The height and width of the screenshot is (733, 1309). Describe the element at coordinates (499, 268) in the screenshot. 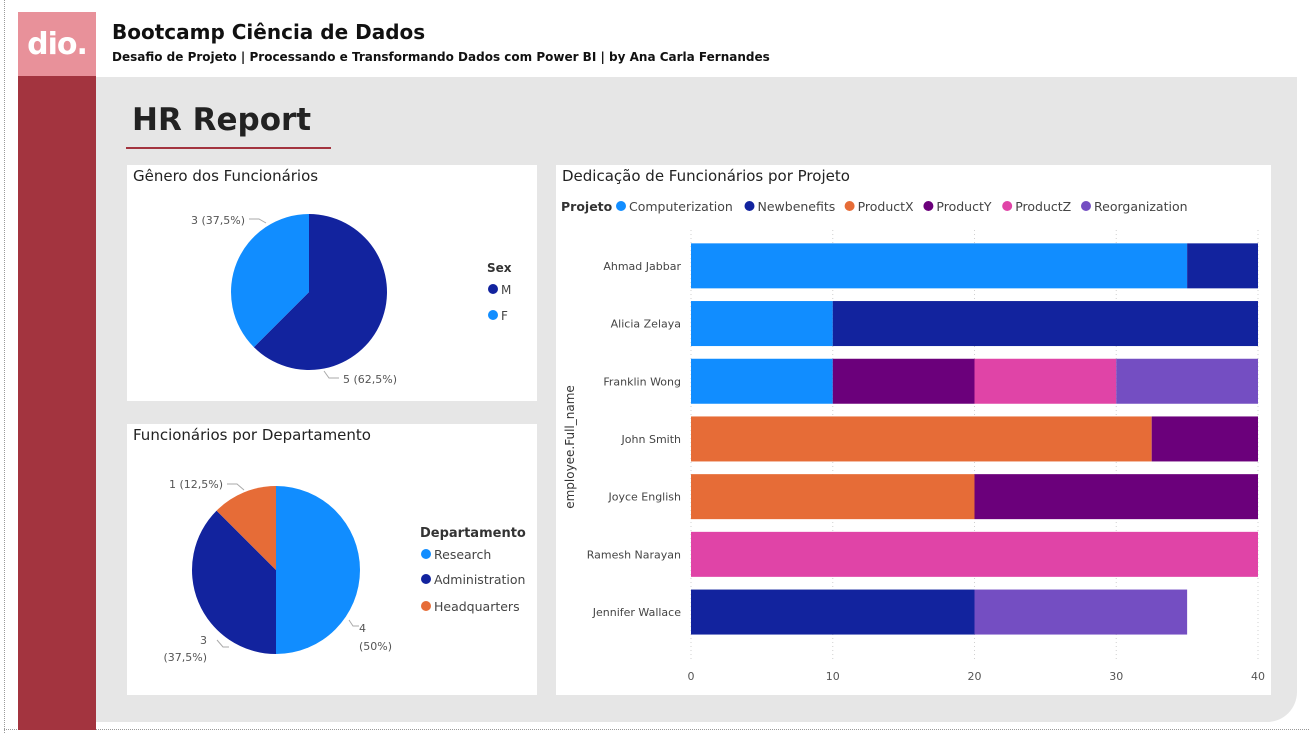

I see `gender-legend-title: Sex` at that location.